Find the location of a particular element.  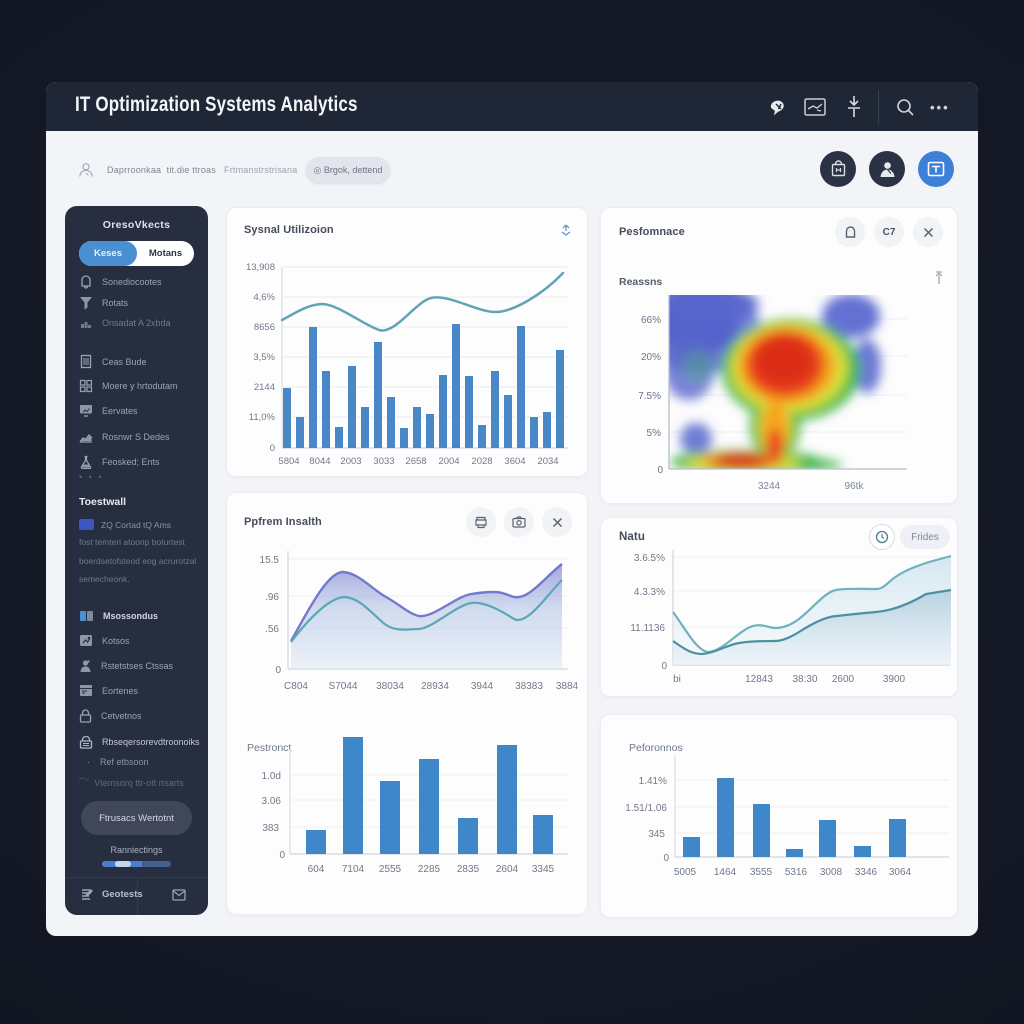

svg-text: 3244 is located at coordinates (769, 486).